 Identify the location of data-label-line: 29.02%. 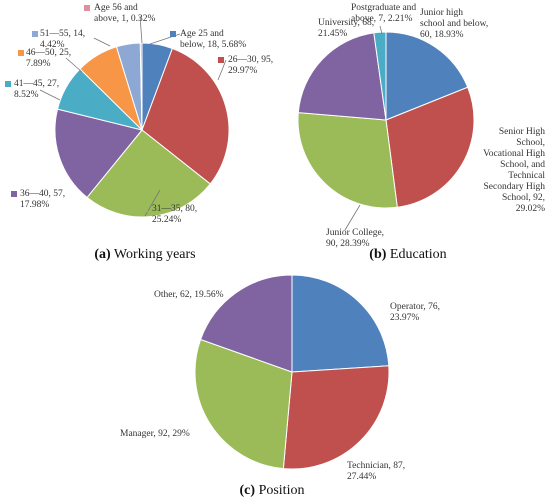
(530, 209).